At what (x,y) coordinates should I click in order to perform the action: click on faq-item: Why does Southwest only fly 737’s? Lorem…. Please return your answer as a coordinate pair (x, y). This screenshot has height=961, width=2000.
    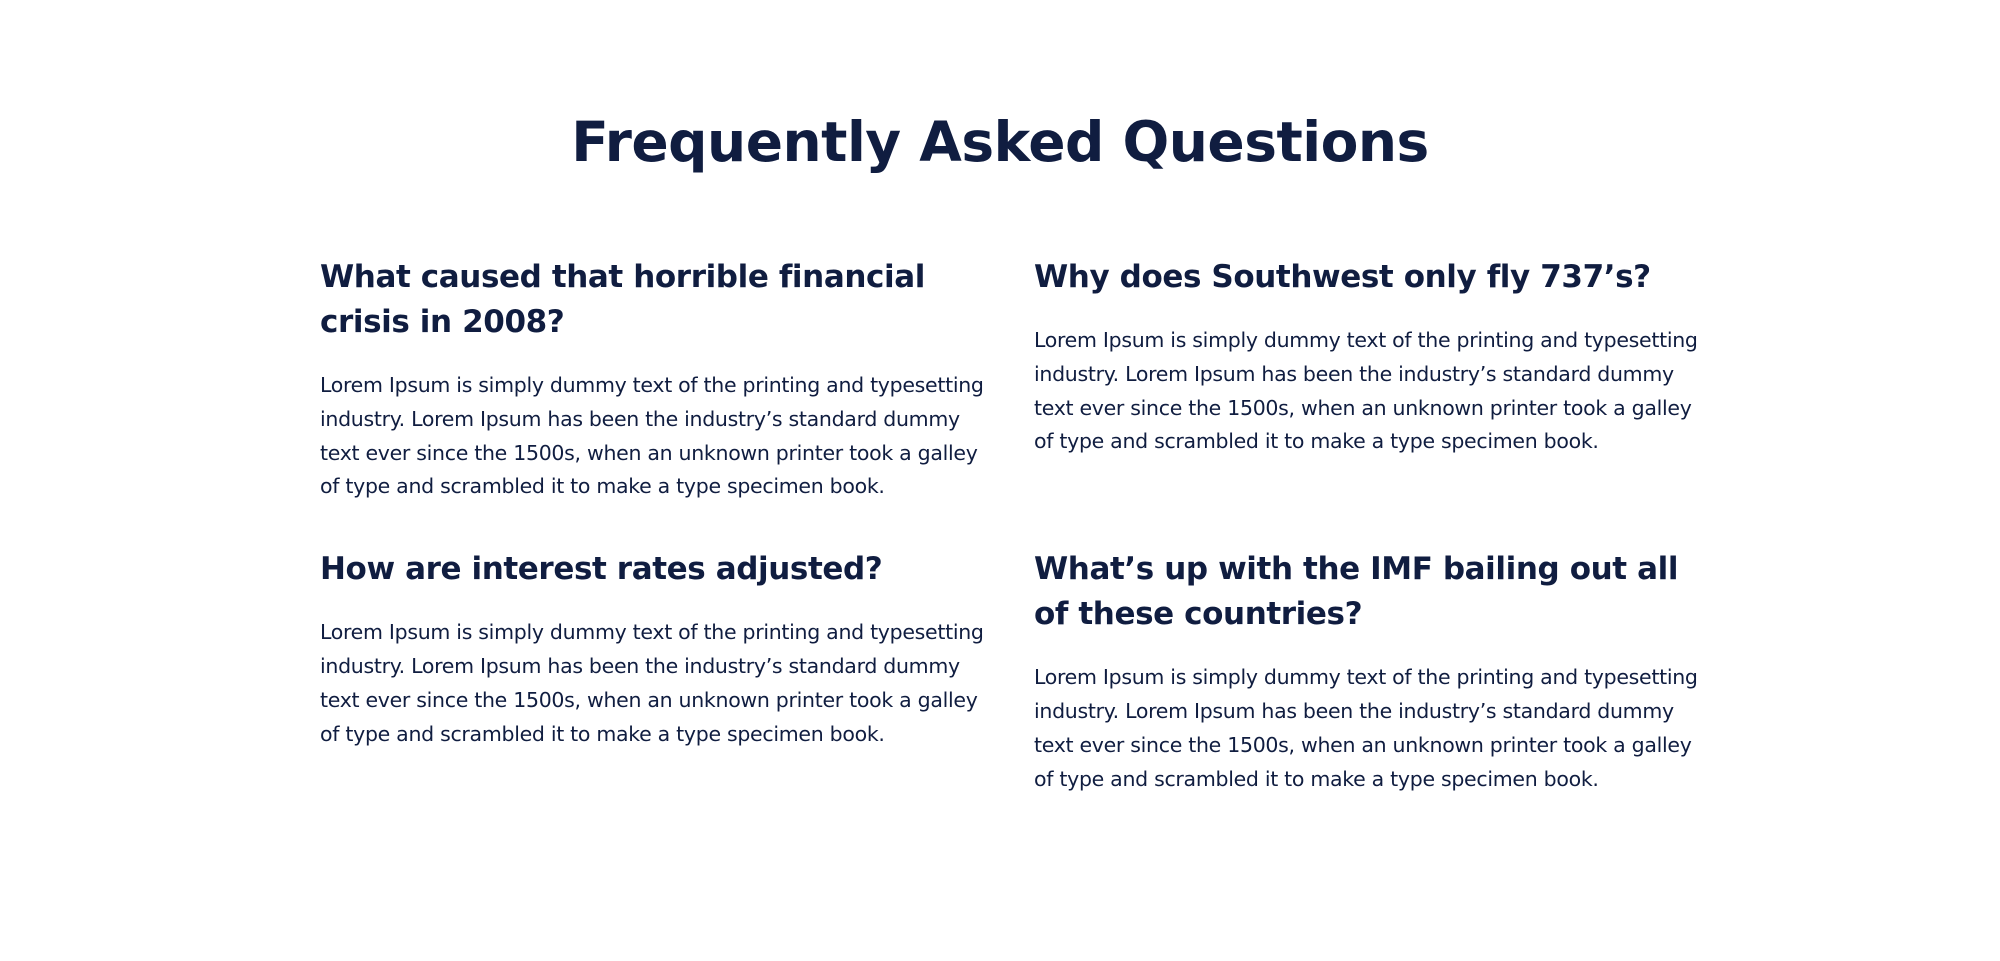
    Looking at the image, I should click on (1369, 379).